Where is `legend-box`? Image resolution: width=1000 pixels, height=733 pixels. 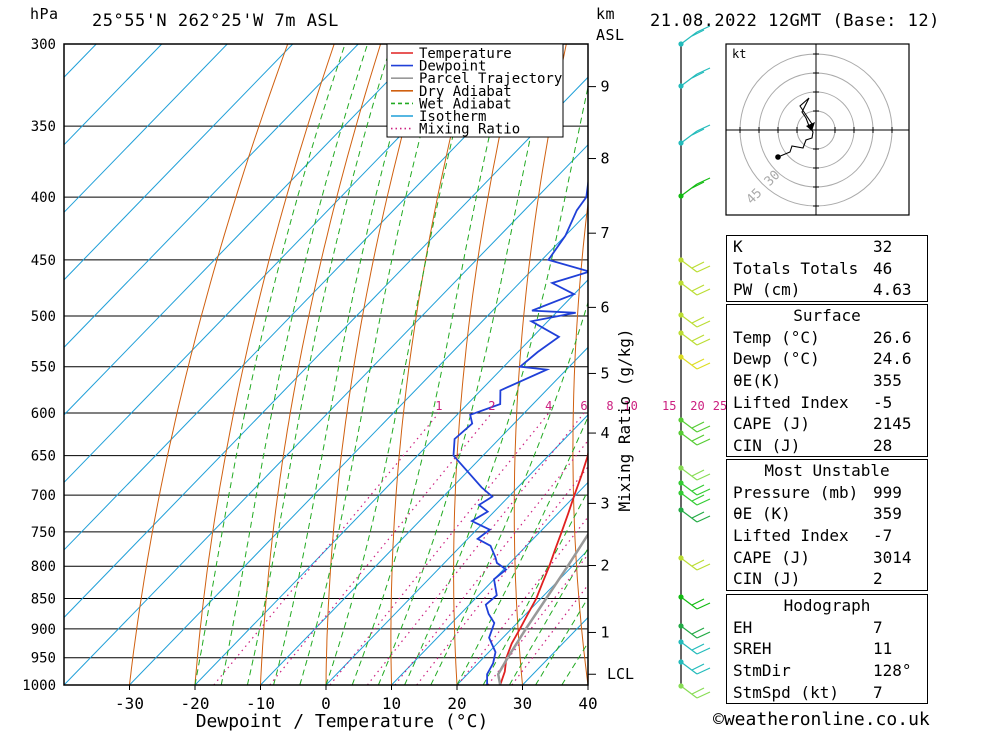
legend-box is located at coordinates (475, 90).